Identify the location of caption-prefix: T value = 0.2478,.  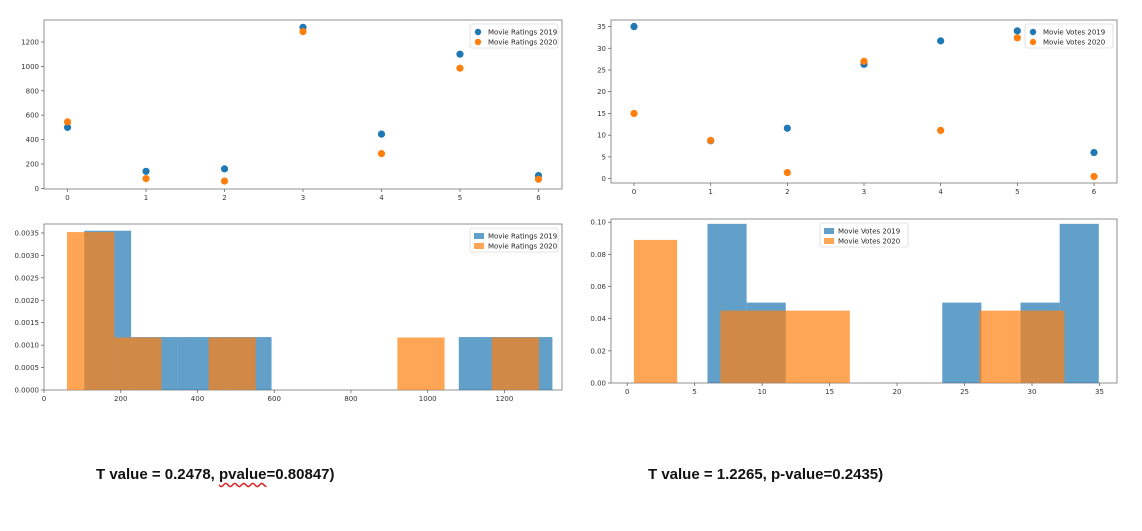
(157, 474).